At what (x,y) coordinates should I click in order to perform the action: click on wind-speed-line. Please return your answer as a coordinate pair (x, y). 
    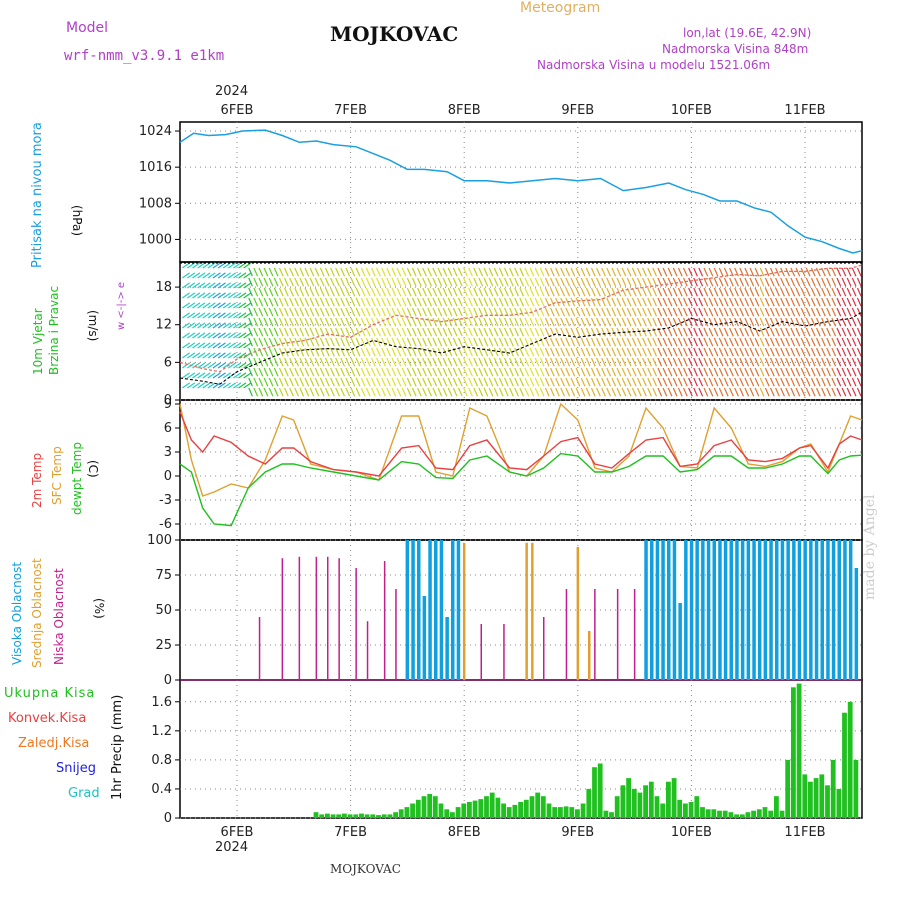
    Looking at the image, I should click on (521, 348).